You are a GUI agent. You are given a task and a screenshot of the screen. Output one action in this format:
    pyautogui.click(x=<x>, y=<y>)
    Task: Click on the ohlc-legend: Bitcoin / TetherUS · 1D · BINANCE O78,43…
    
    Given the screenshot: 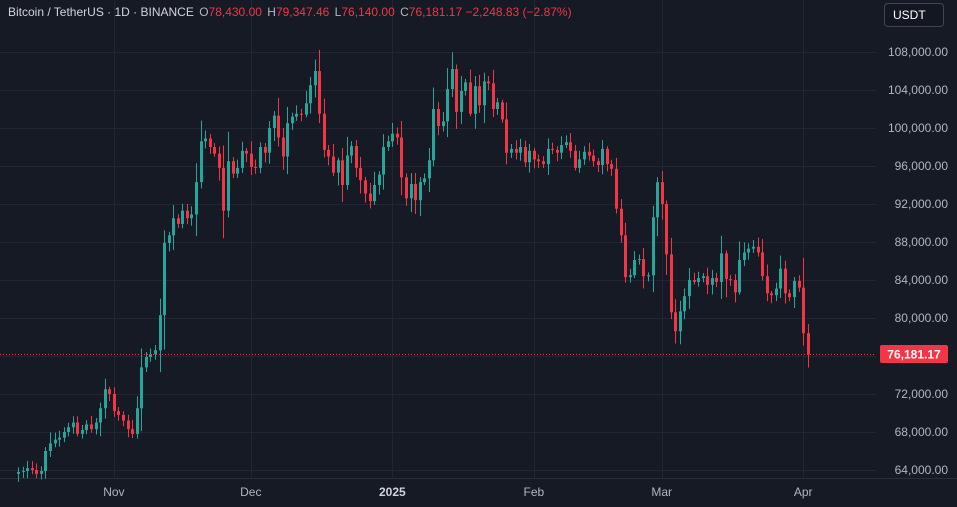 What is the action you would take?
    pyautogui.click(x=290, y=12)
    